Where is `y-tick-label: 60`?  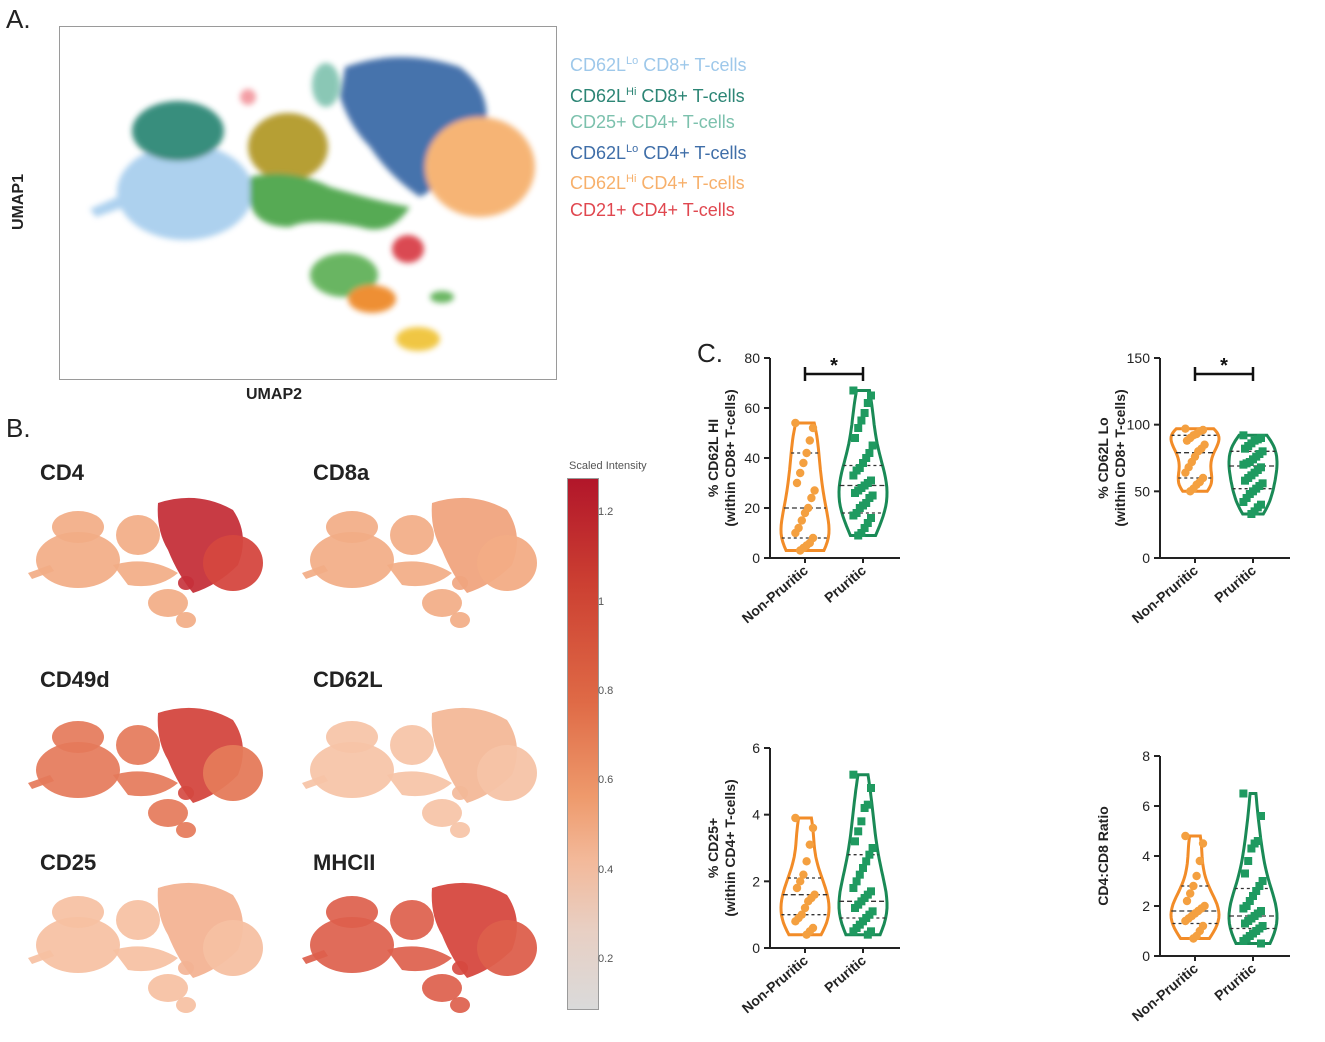 y-tick-label: 60 is located at coordinates (752, 408).